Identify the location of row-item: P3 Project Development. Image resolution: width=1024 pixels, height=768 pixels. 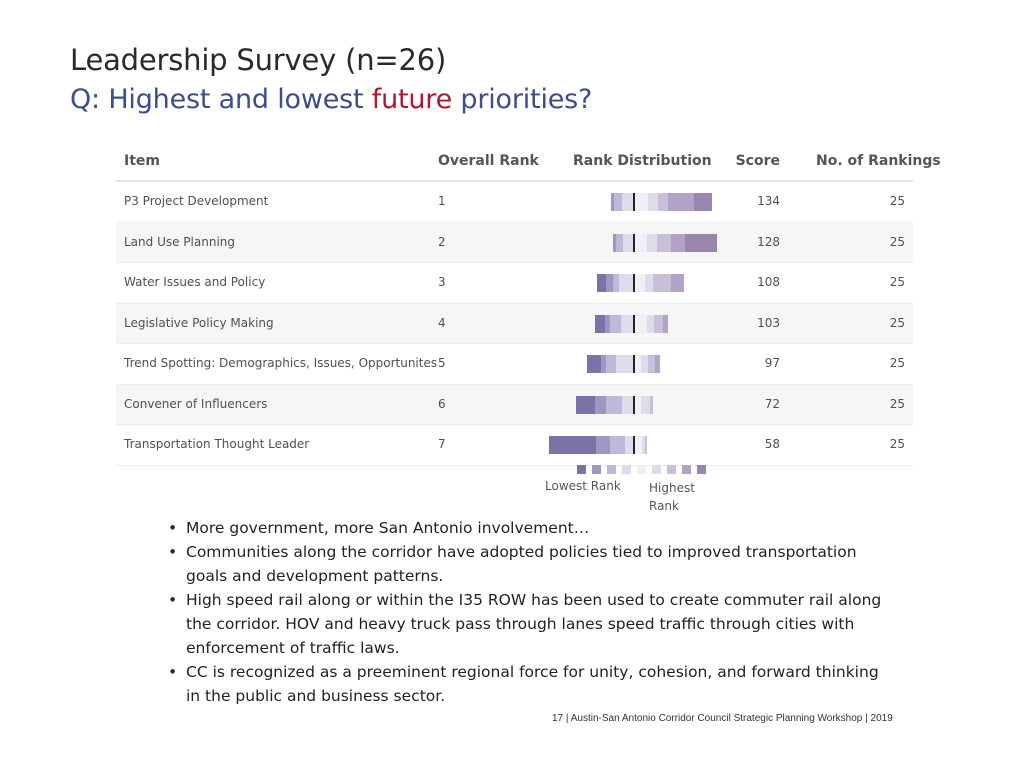
(196, 201).